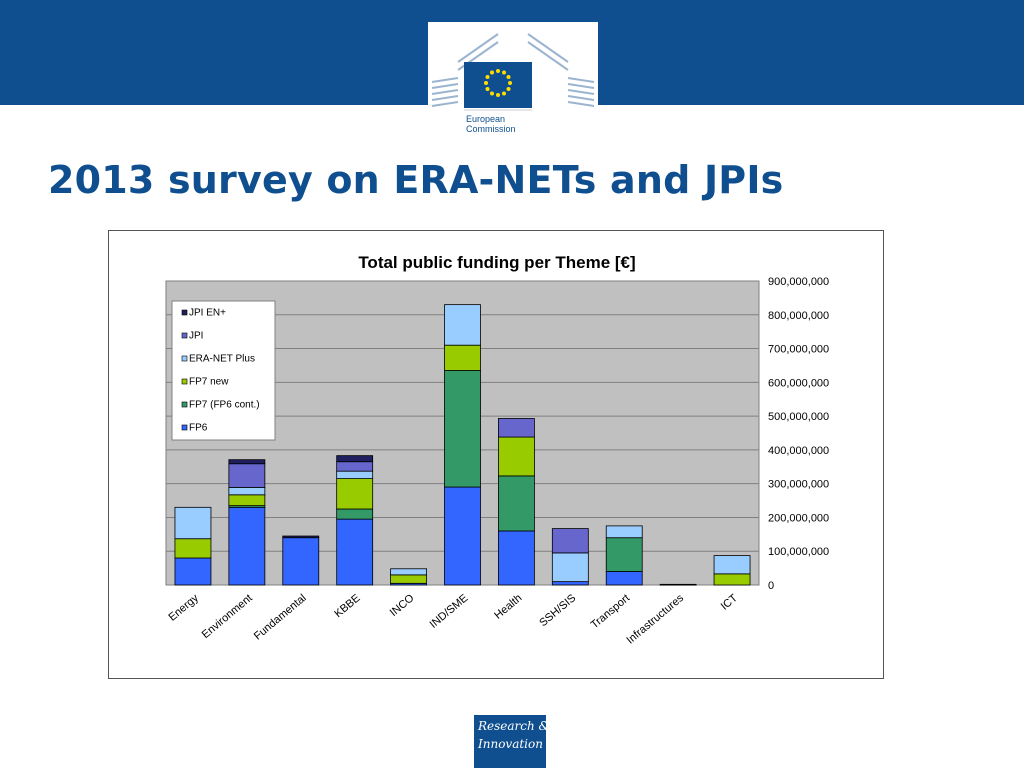  What do you see at coordinates (798, 518) in the screenshot?
I see `y-tick-label: 200,000,000` at bounding box center [798, 518].